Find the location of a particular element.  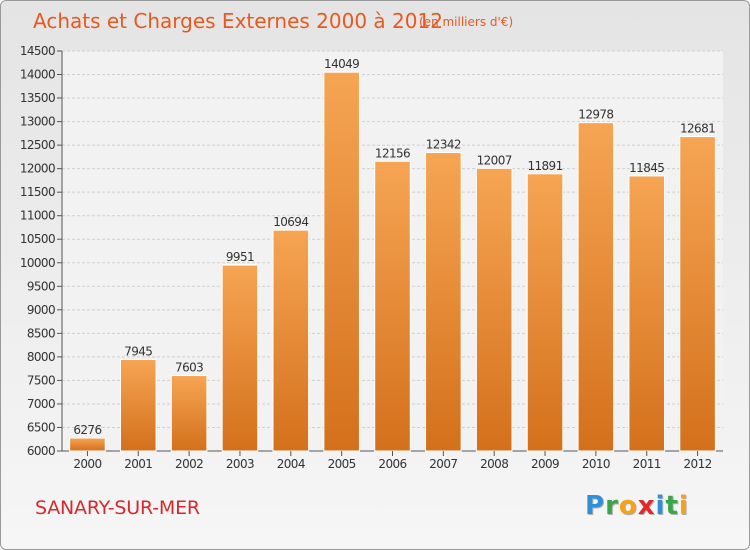

y-tick-label: 14500 is located at coordinates (37, 51).